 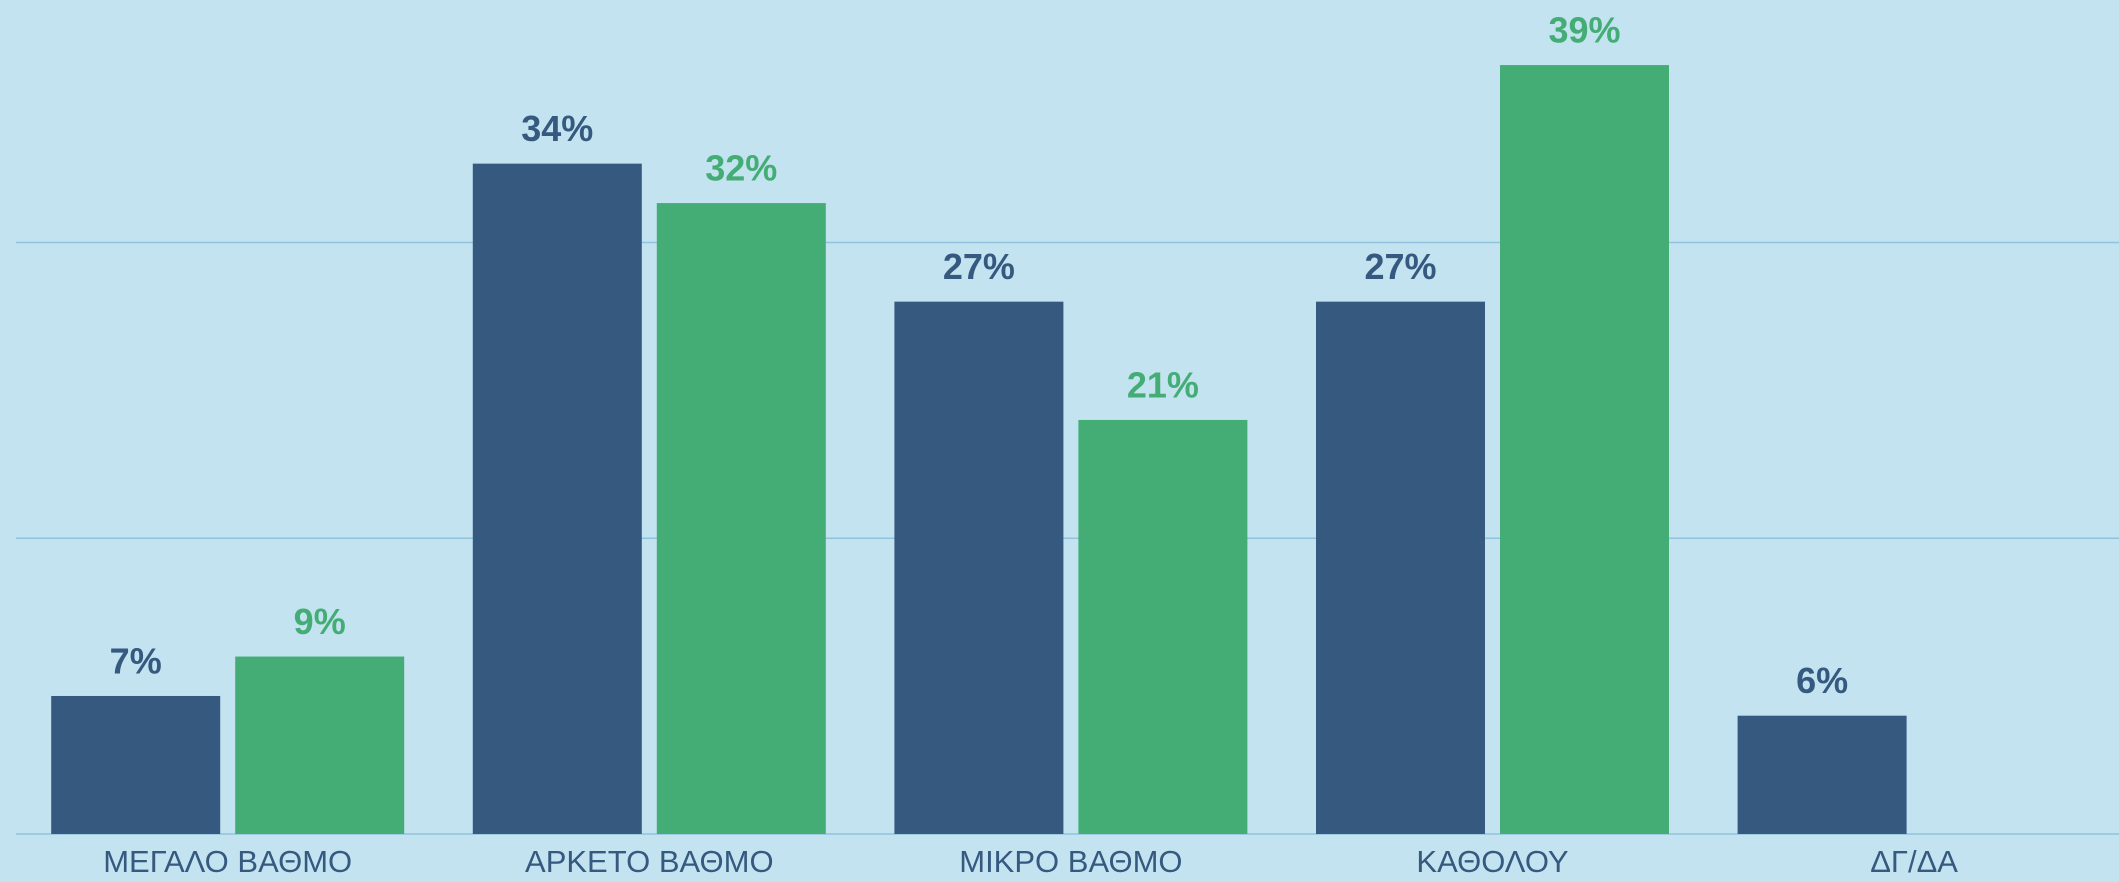 I want to click on value-label: 34%, so click(x=557, y=128).